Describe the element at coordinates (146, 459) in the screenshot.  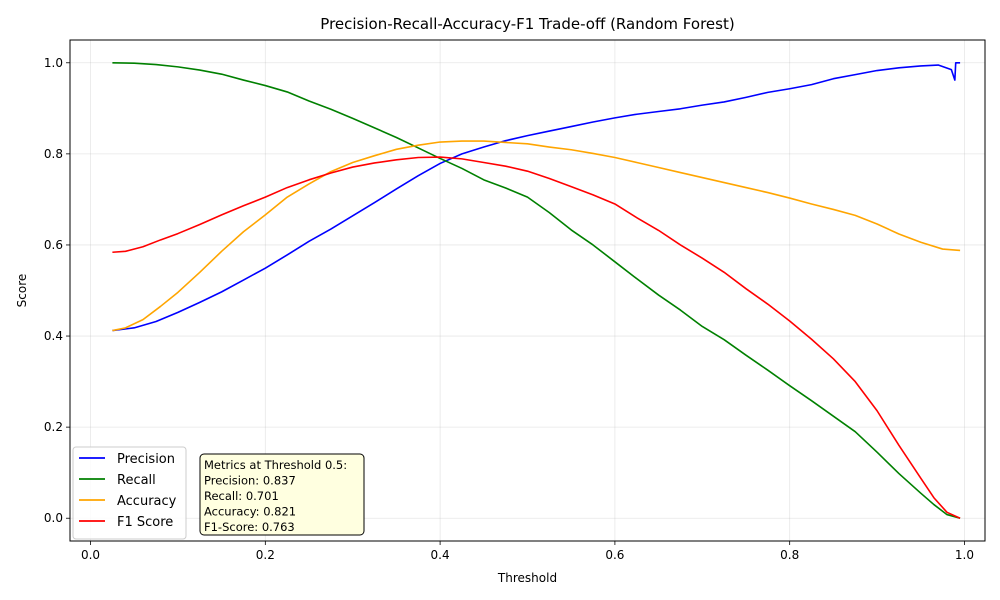
I see `legend-entry: Precision` at that location.